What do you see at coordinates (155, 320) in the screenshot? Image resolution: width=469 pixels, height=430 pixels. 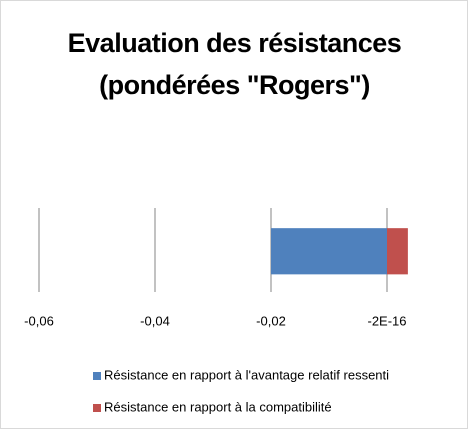 I see `x-tick-label: -0,04` at bounding box center [155, 320].